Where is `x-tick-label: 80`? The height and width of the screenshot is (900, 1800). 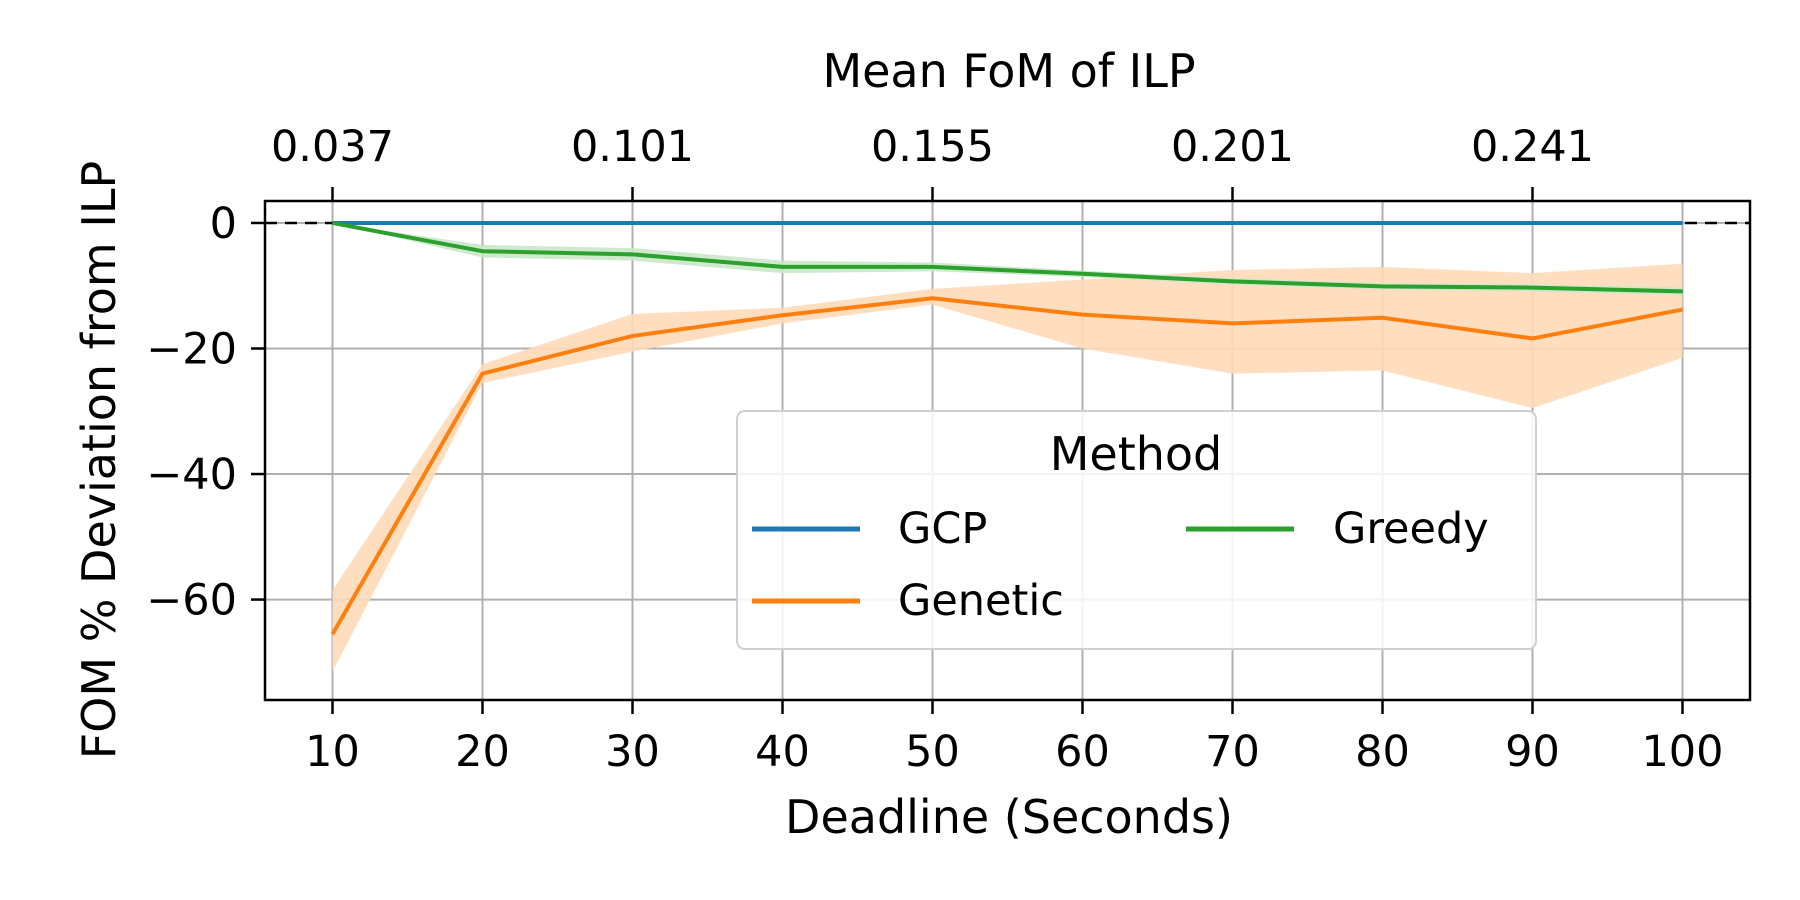
x-tick-label: 80 is located at coordinates (1382, 752).